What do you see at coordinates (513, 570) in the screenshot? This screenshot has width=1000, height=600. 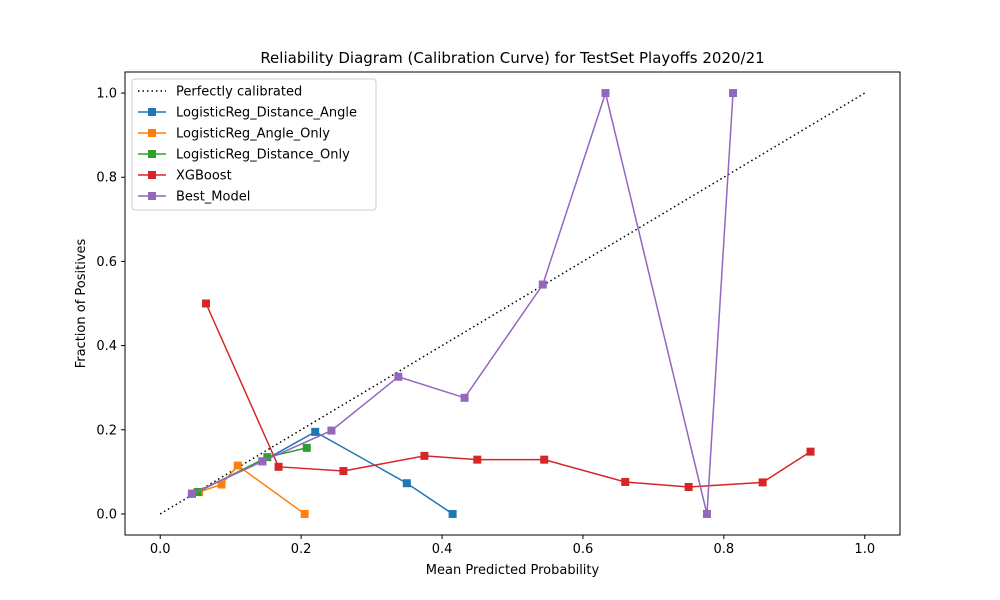 I see `x-axis-label: Mean Predicted Probability` at bounding box center [513, 570].